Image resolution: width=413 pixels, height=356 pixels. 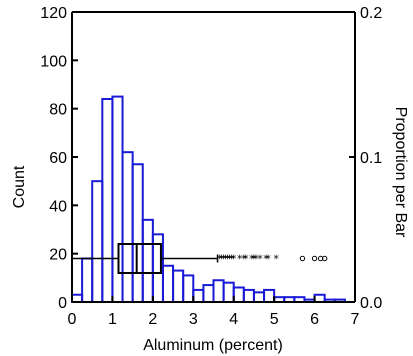 I want to click on x-tick-label: 6, so click(x=314, y=319).